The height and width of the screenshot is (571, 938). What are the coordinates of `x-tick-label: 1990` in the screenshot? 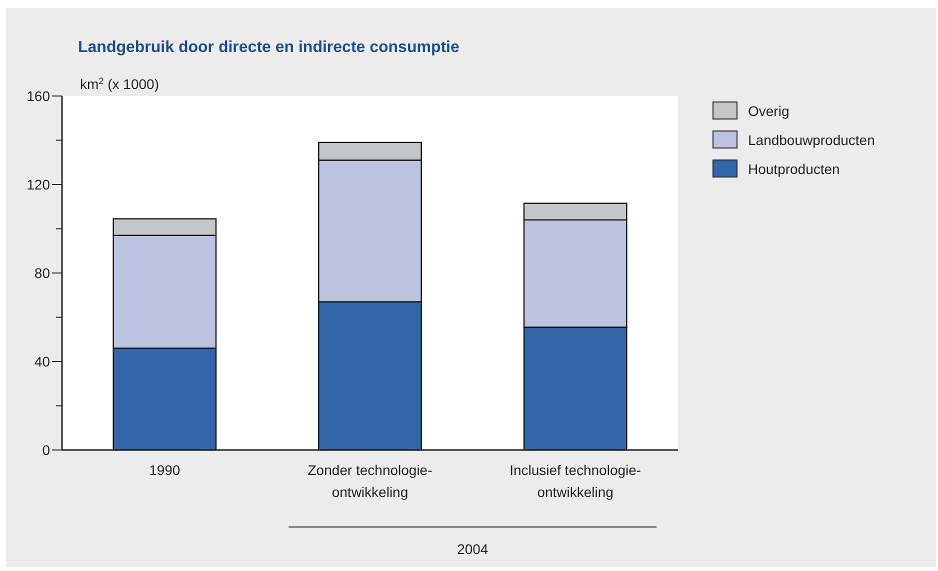 It's located at (164, 470).